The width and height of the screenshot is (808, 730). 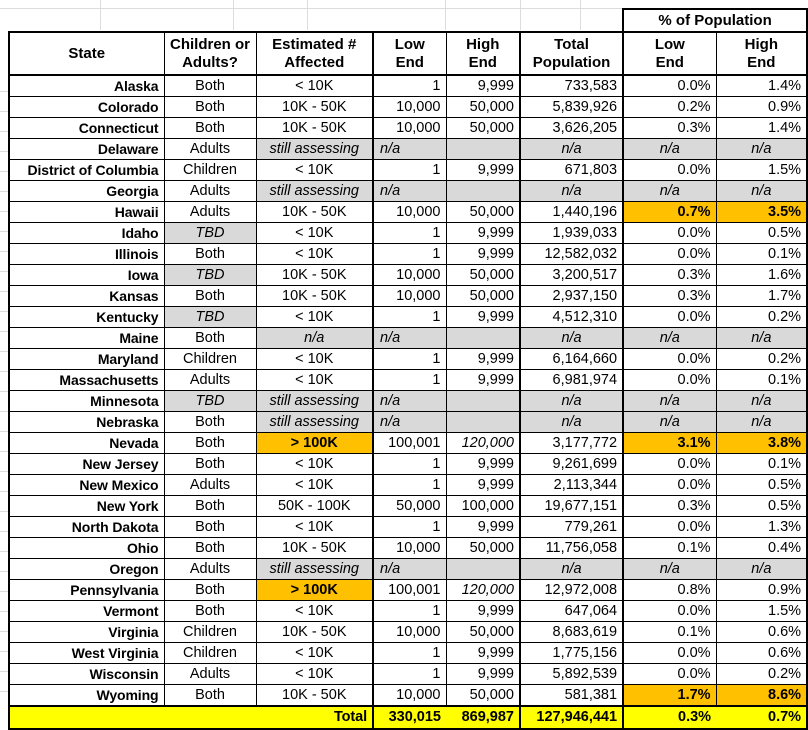 What do you see at coordinates (669, 212) in the screenshot?
I see `cell-pct-low-end: 0.7%` at bounding box center [669, 212].